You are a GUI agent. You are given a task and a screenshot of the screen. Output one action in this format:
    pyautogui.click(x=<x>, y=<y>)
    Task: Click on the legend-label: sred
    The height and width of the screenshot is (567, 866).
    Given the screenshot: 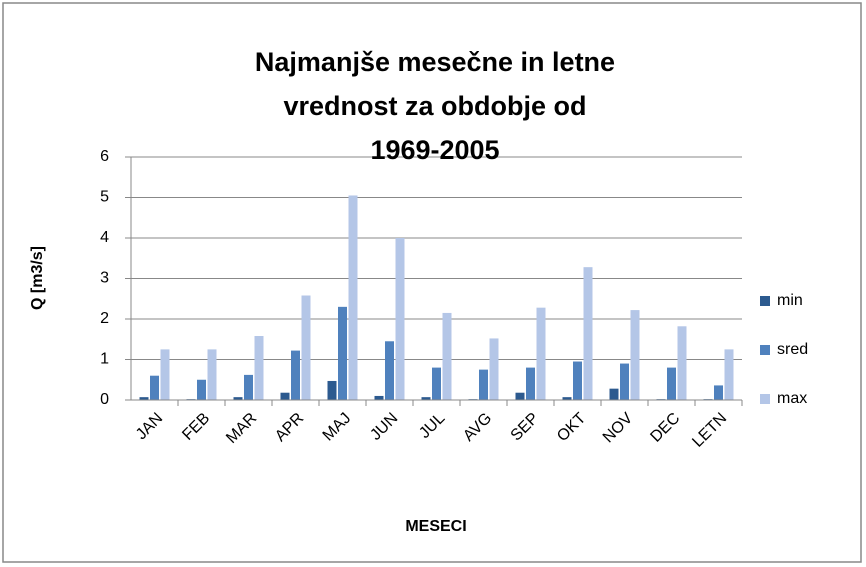 What is the action you would take?
    pyautogui.click(x=792, y=349)
    